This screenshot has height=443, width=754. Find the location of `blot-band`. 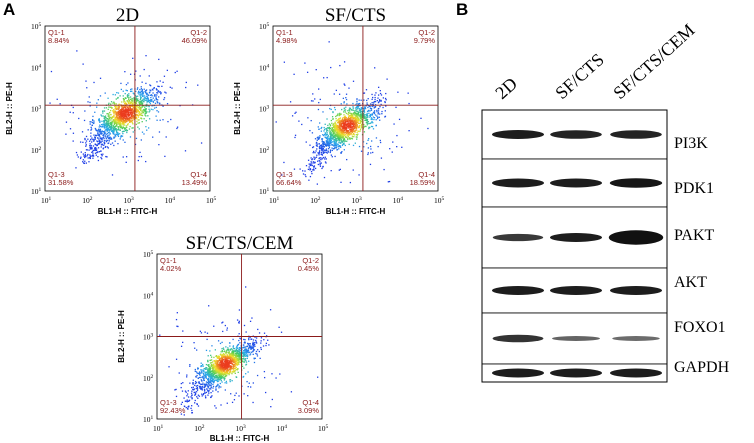

blot-band is located at coordinates (518, 134).